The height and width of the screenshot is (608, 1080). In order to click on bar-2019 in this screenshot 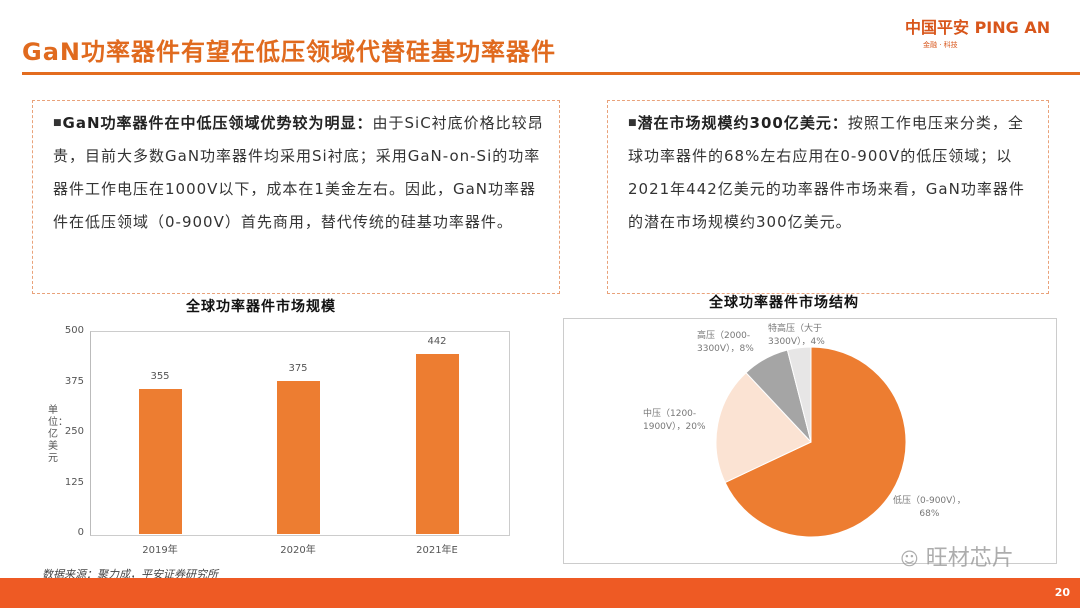, I will do `click(160, 461)`.